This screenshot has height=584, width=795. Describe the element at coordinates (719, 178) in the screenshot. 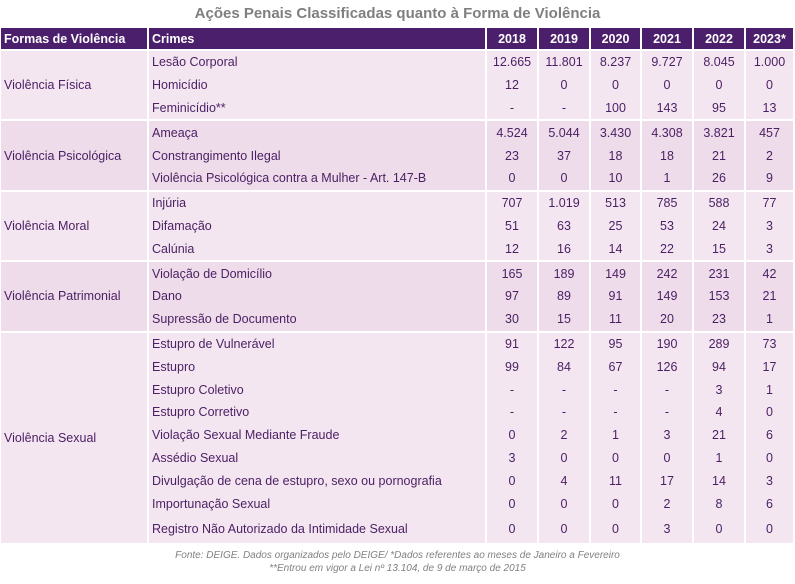

I see `year-value: 26` at that location.